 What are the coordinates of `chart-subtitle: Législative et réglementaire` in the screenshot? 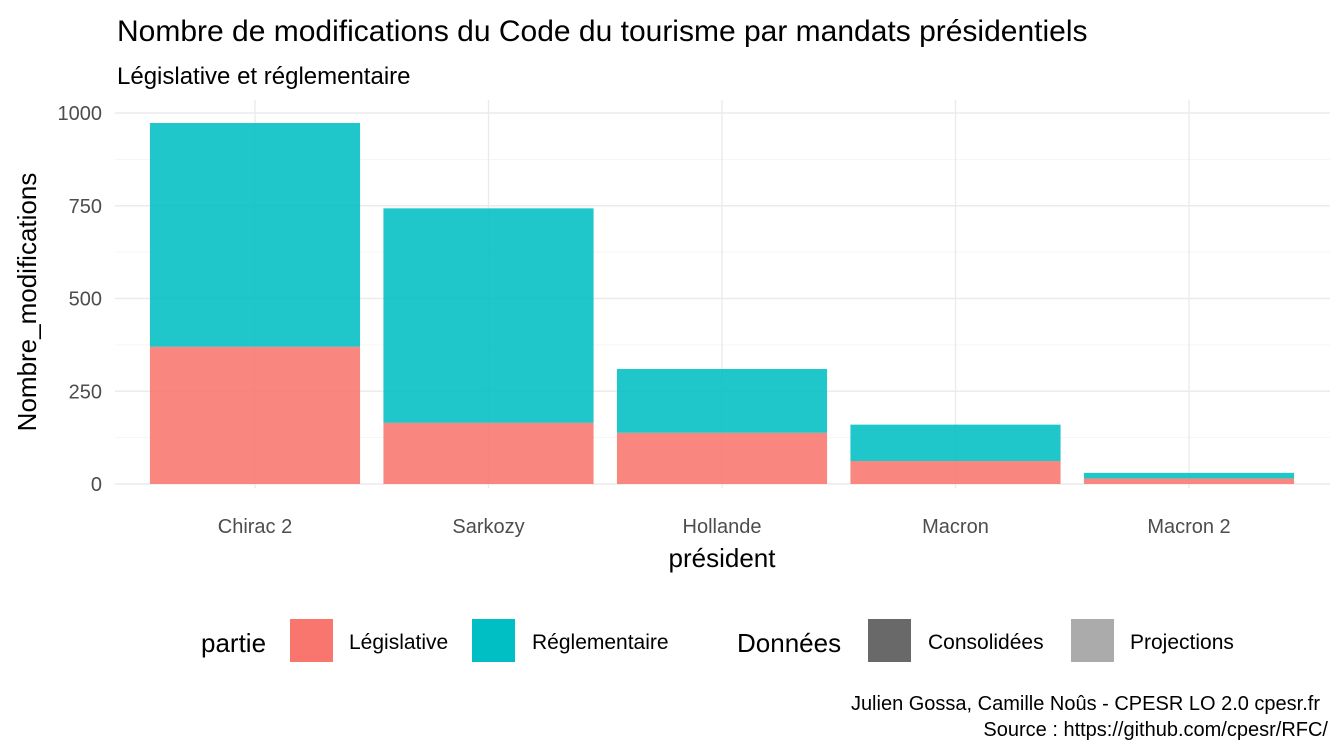 It's located at (264, 76).